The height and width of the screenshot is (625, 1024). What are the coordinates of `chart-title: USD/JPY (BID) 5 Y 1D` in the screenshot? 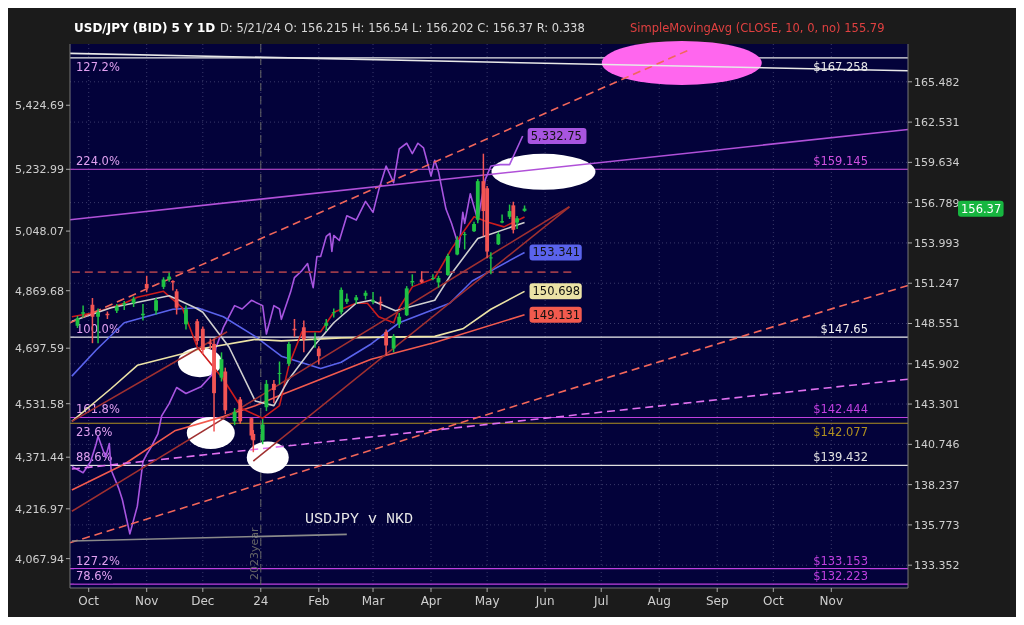 It's located at (145, 28).